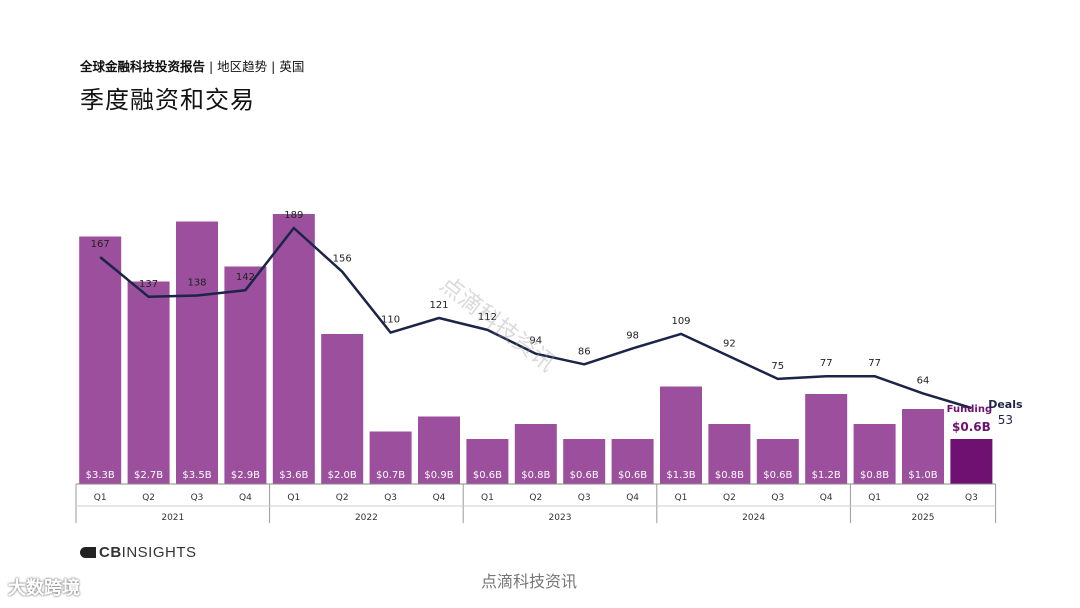 Image resolution: width=1080 pixels, height=608 pixels. I want to click on funding-bar-label: $1.2B, so click(826, 475).